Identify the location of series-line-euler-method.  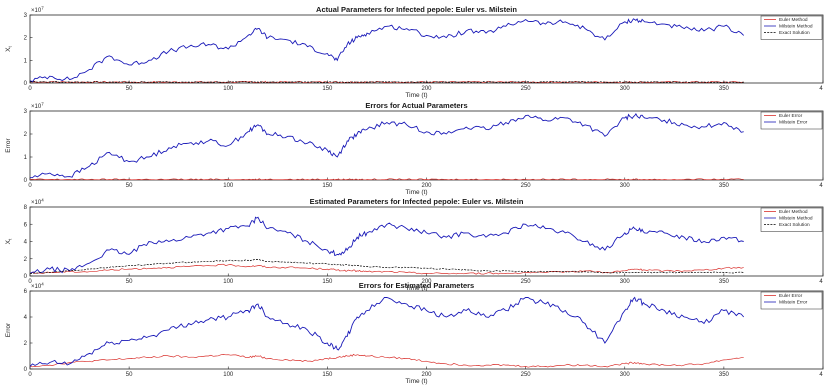
(387, 269).